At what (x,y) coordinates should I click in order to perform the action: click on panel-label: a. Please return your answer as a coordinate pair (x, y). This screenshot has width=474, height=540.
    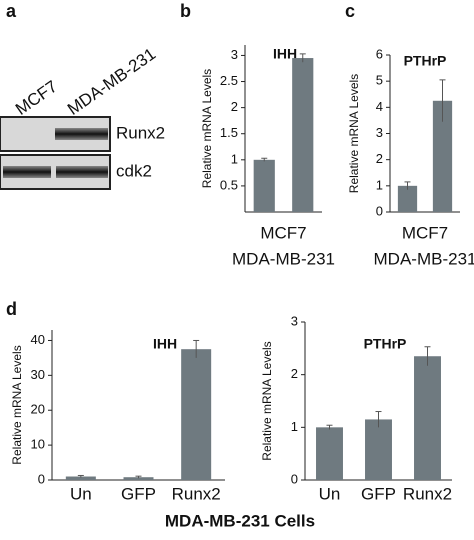
    Looking at the image, I should click on (11, 11).